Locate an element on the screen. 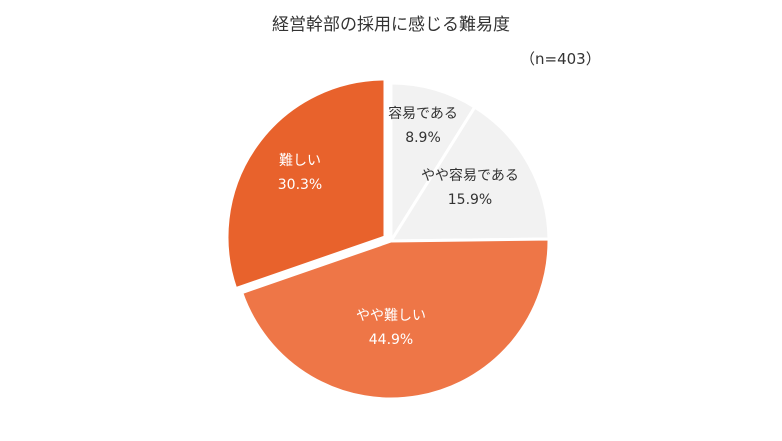  chart-title: 経営幹部の採用に感じる難易度 is located at coordinates (391, 25).